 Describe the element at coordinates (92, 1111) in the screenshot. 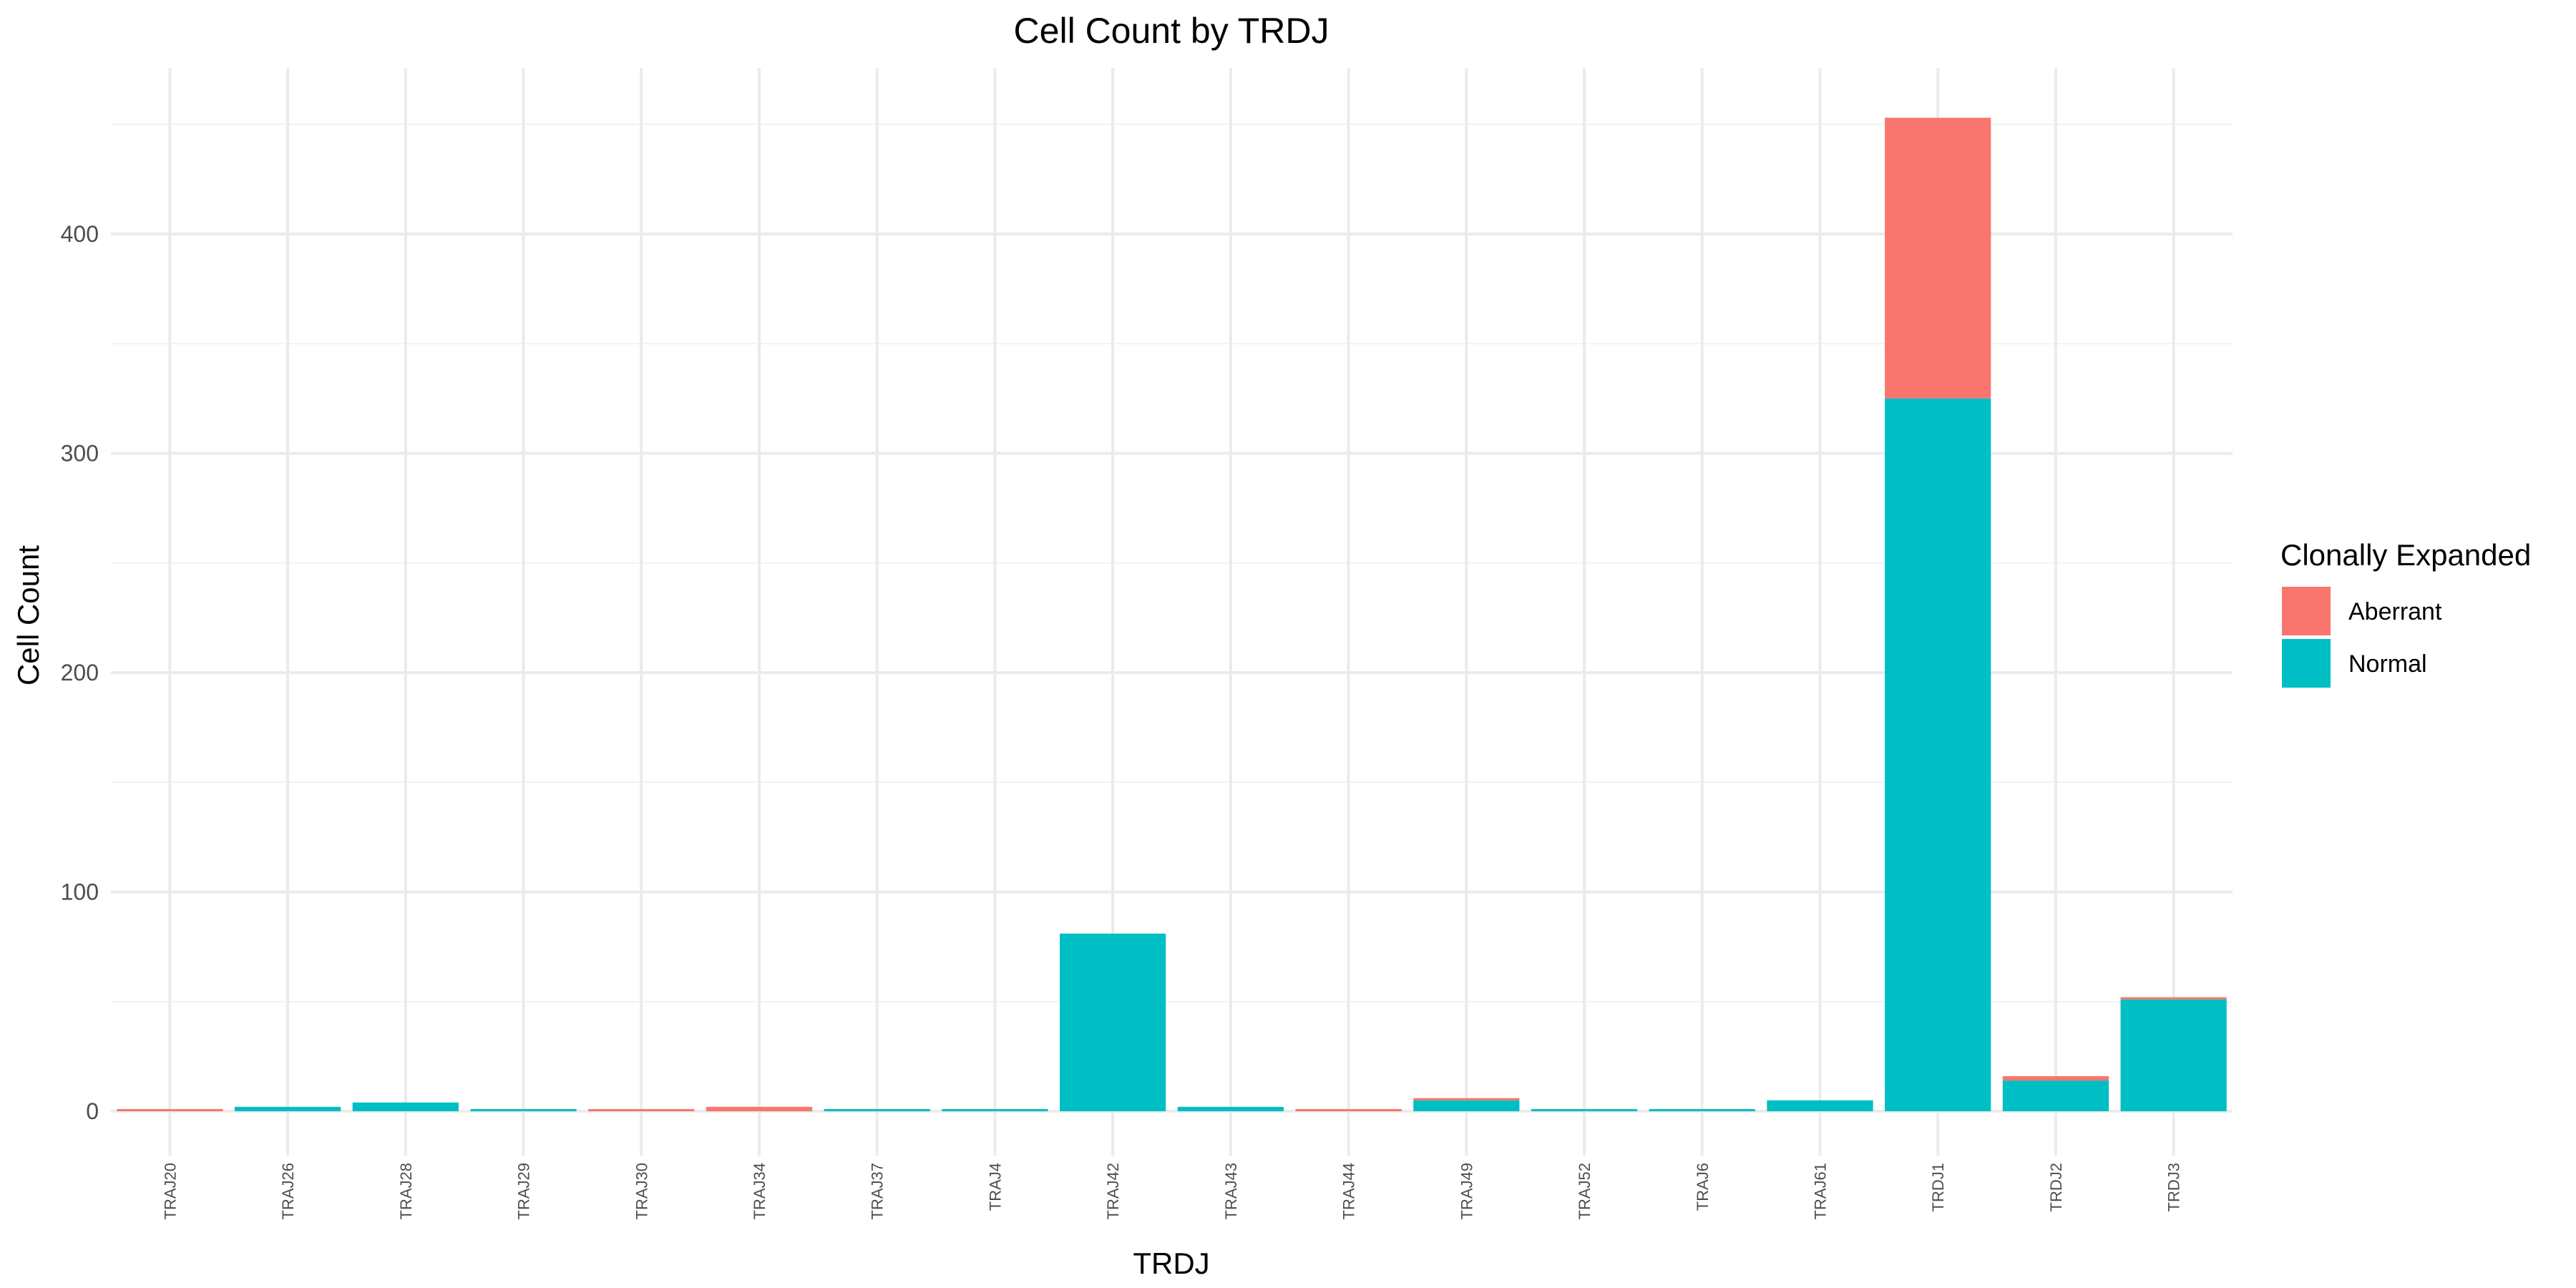

I see `y-tick-label: 0` at that location.